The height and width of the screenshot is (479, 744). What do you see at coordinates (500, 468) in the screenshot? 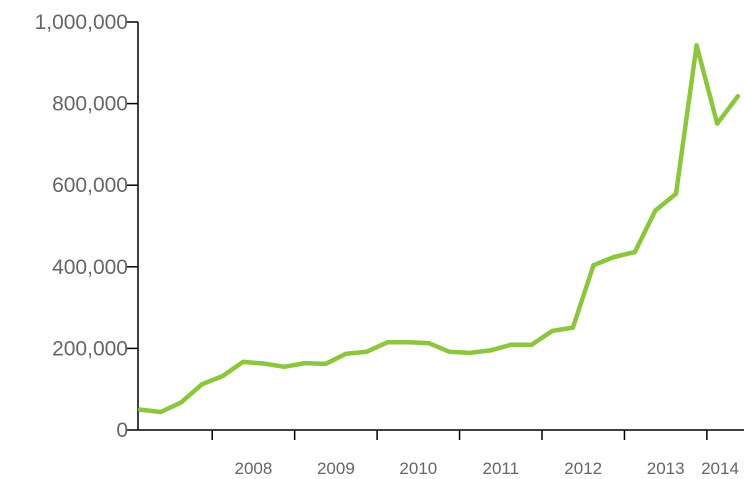
I see `x-tick-label: 2011` at bounding box center [500, 468].